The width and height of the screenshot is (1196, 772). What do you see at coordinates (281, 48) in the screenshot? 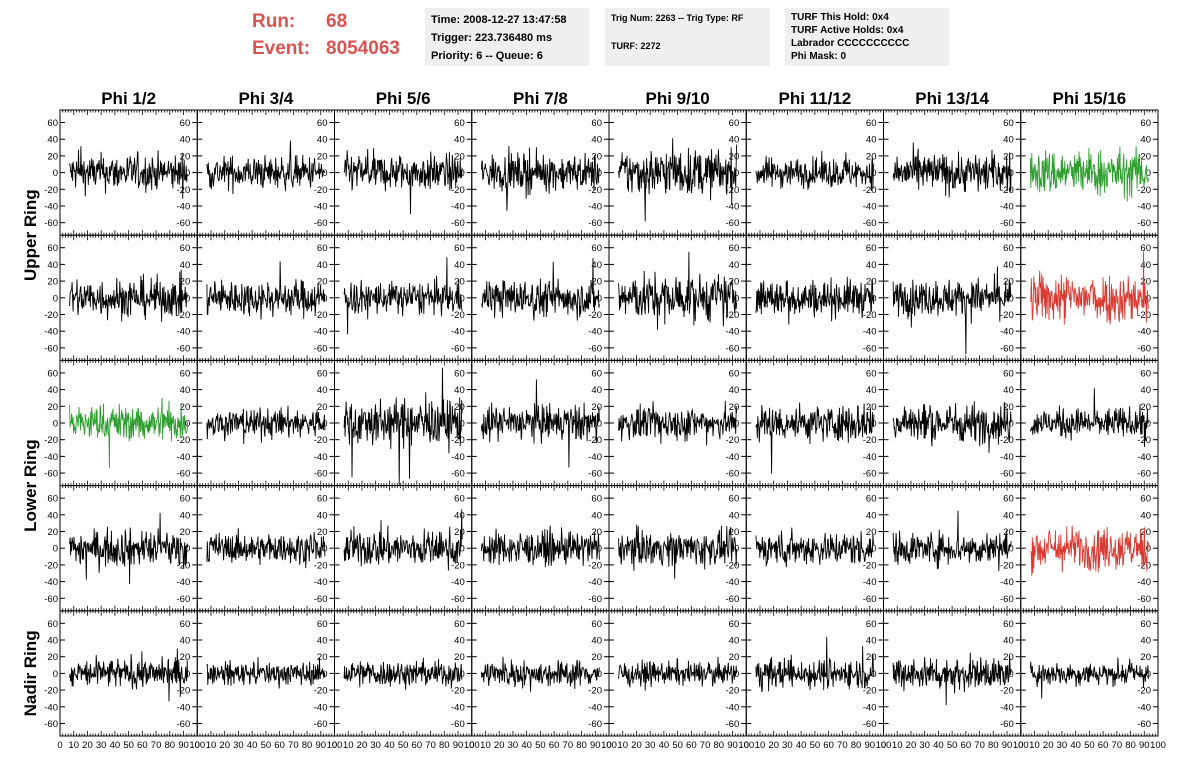
I see `event-label: Event:` at bounding box center [281, 48].